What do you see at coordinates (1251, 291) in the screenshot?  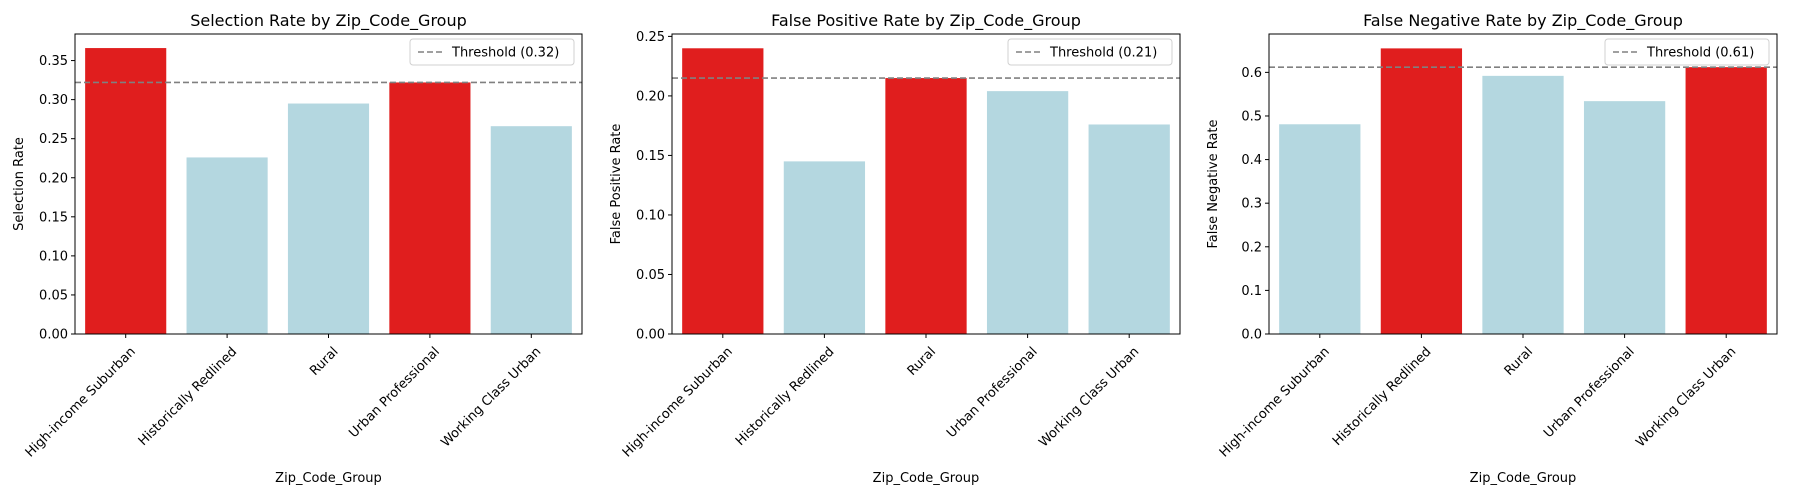 I see `y-tick-label: 0.1` at bounding box center [1251, 291].